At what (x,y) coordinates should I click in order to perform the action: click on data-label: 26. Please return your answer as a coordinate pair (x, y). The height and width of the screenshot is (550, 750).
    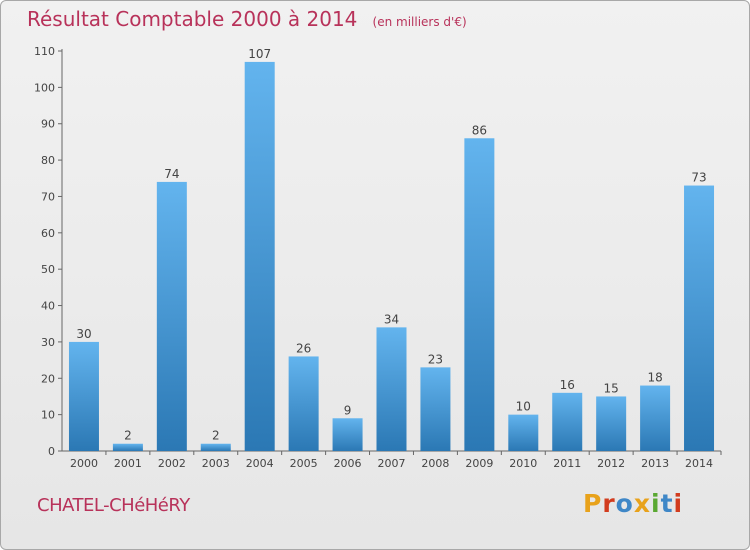
    Looking at the image, I should click on (303, 348).